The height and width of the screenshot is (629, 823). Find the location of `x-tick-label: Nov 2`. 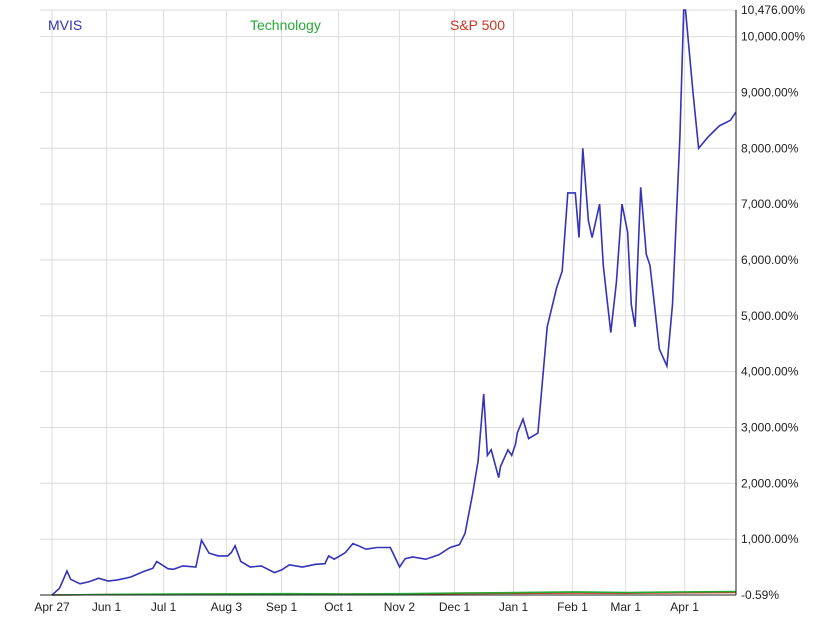

x-tick-label: Nov 2 is located at coordinates (400, 607).